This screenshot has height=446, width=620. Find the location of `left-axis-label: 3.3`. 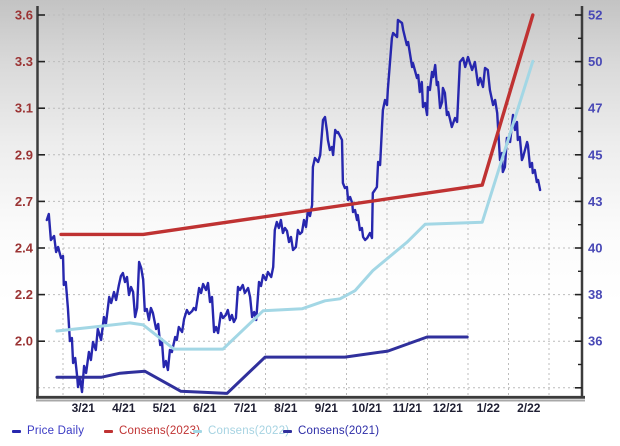

left-axis-label: 3.3 is located at coordinates (24, 61).